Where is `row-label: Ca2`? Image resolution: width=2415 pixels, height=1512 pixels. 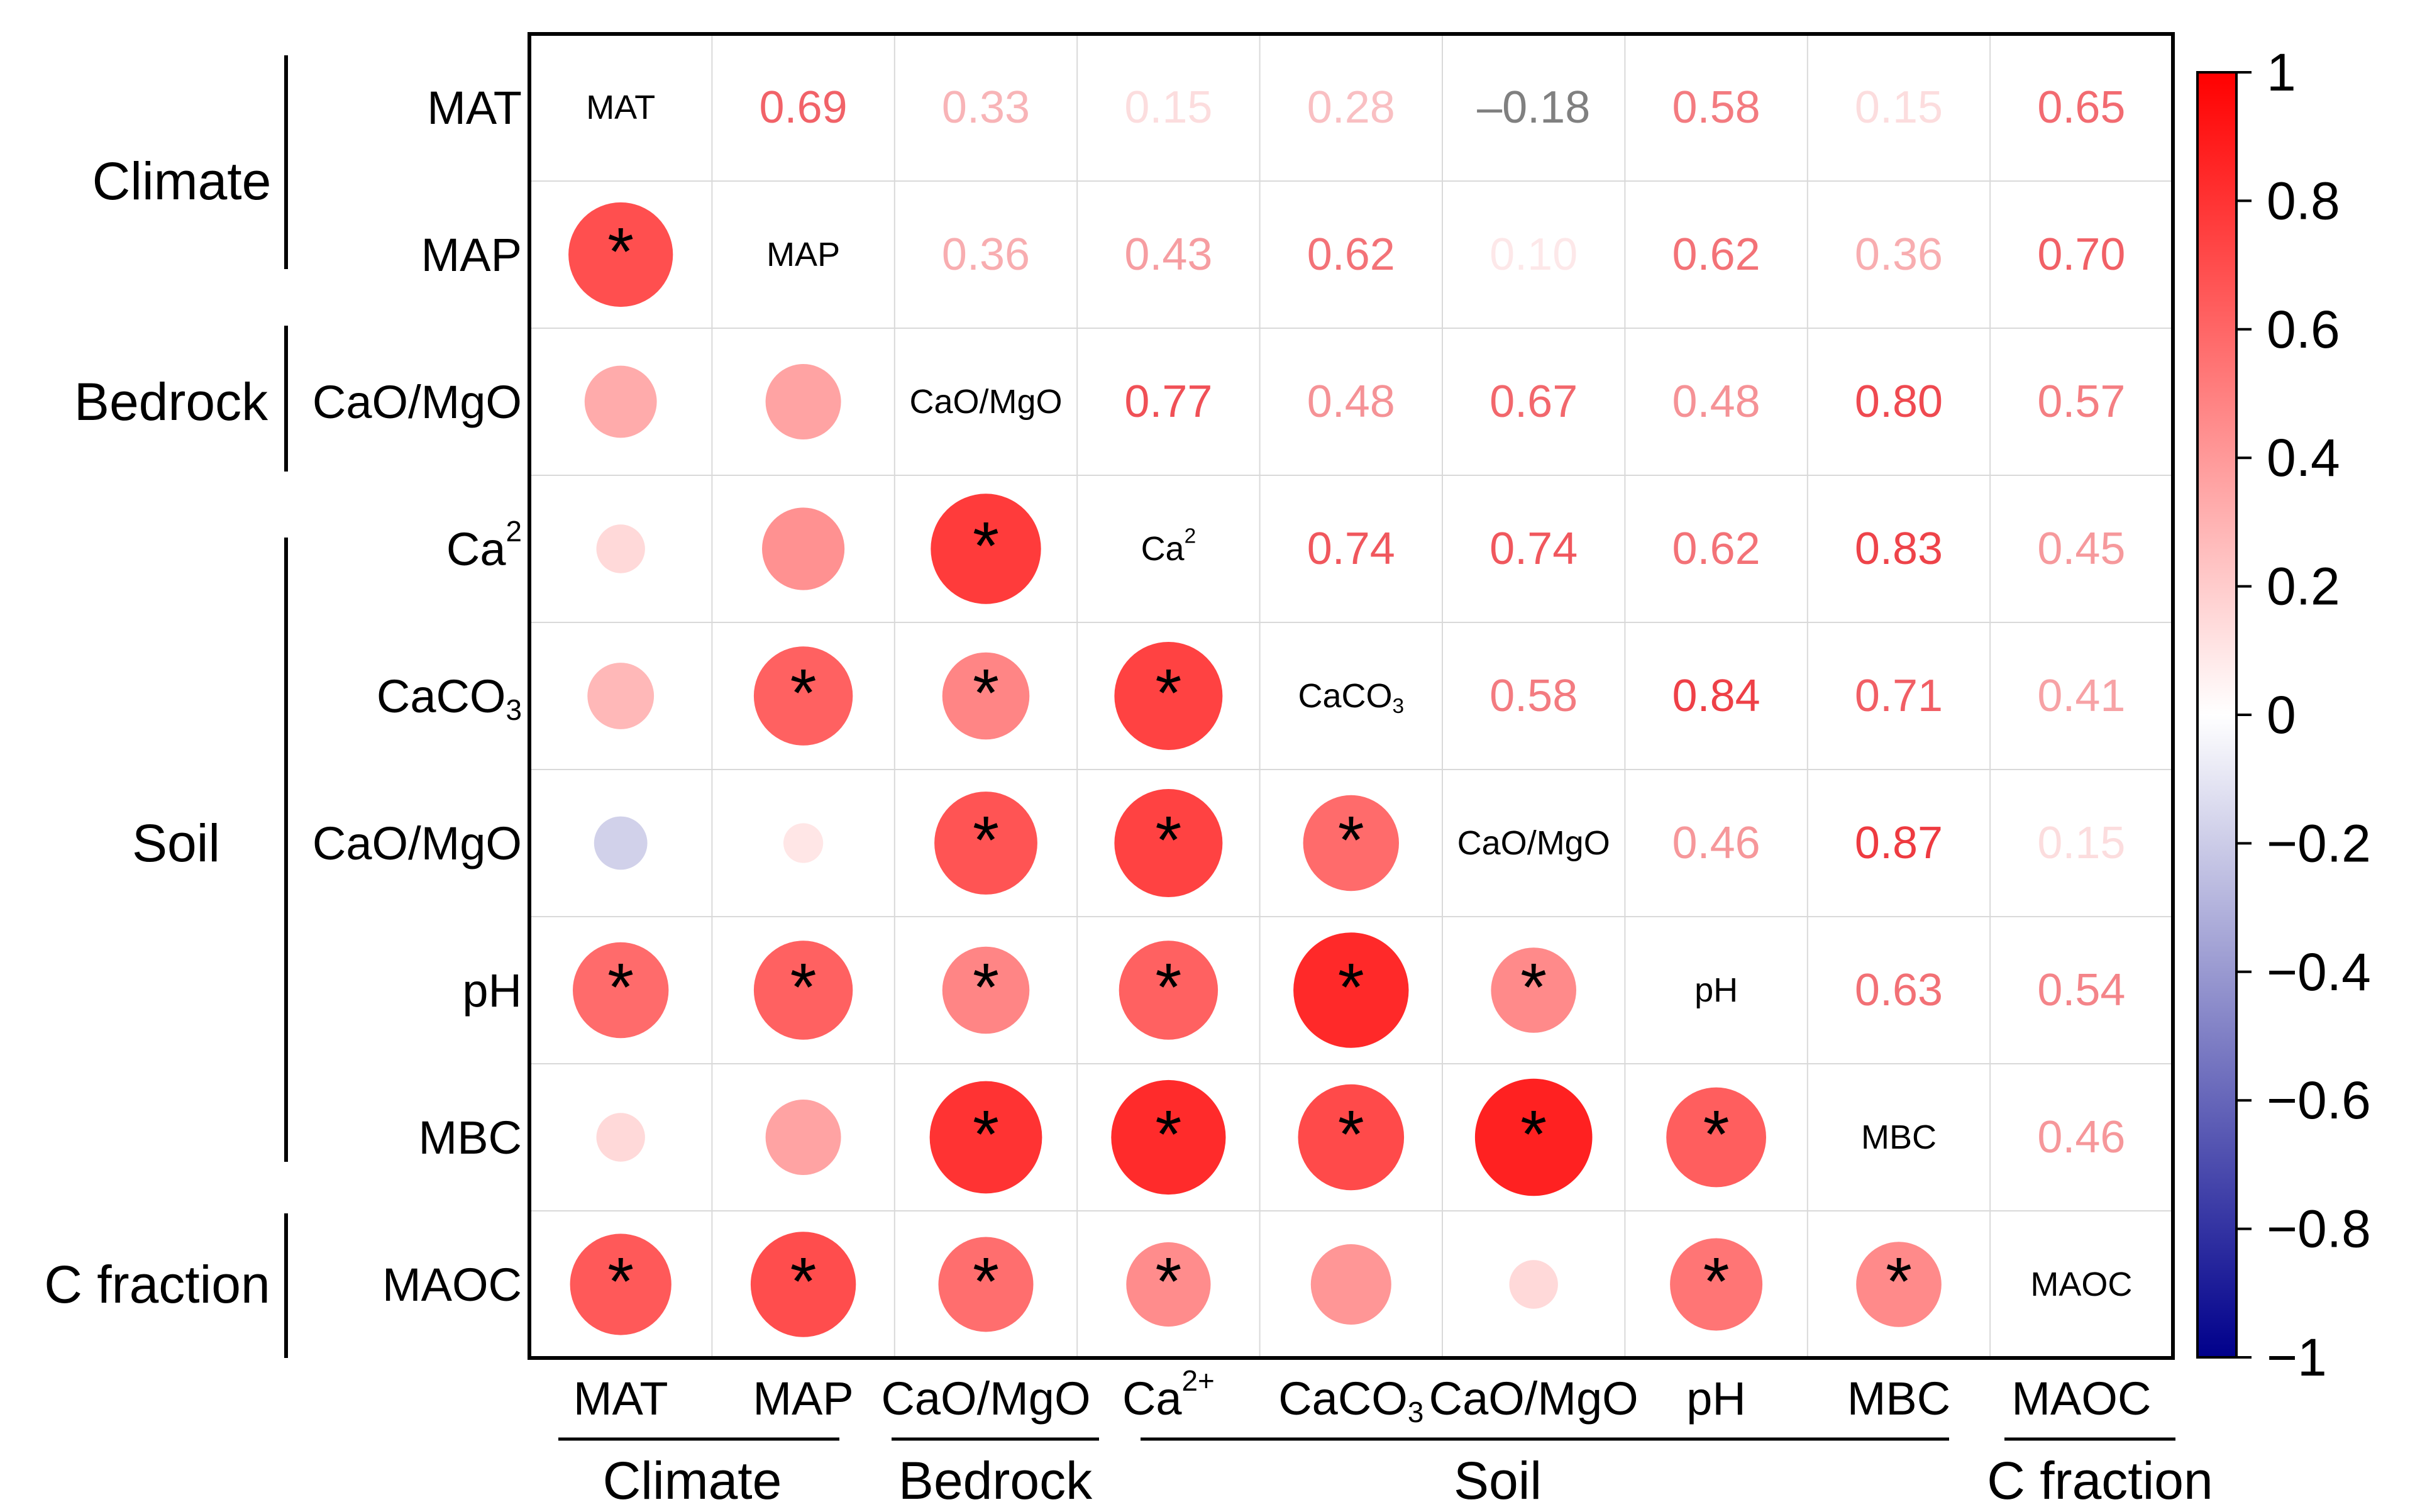 row-label: Ca2 is located at coordinates (484, 545).